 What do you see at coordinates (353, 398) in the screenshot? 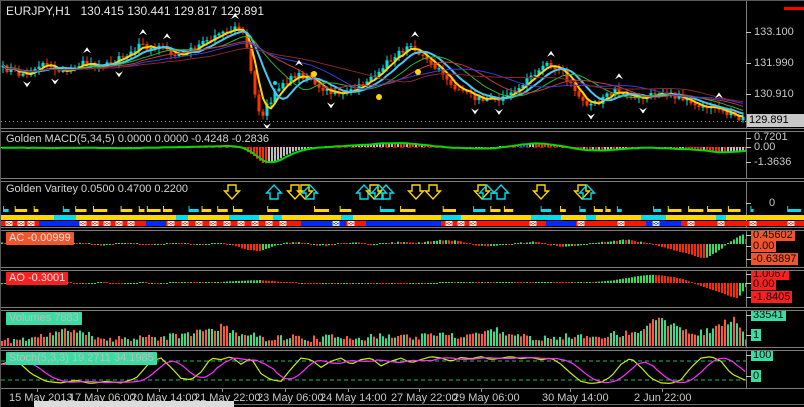
I see `time-label-5: 24 May 14:00` at bounding box center [353, 398].